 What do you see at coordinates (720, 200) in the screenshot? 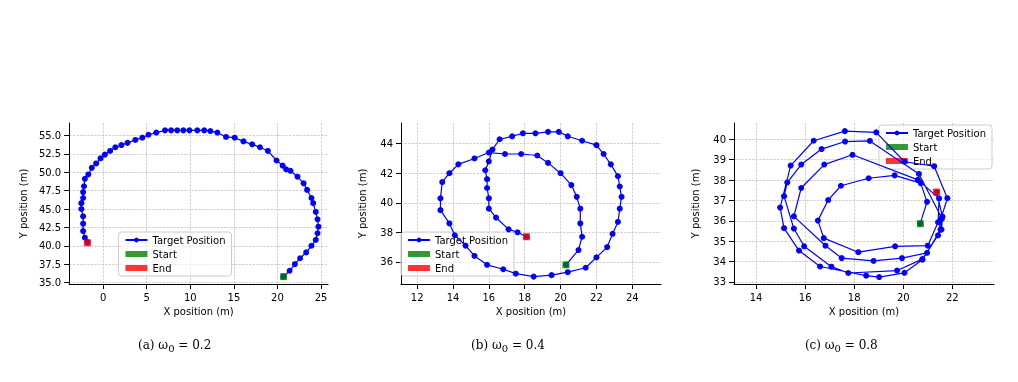
I see `y-tick-label: 37` at bounding box center [720, 200].